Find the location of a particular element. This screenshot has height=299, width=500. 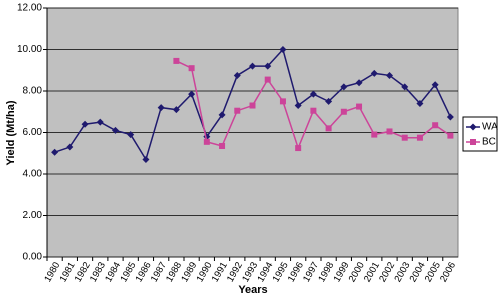

y-tick-label: 2.00 is located at coordinates (33, 215).